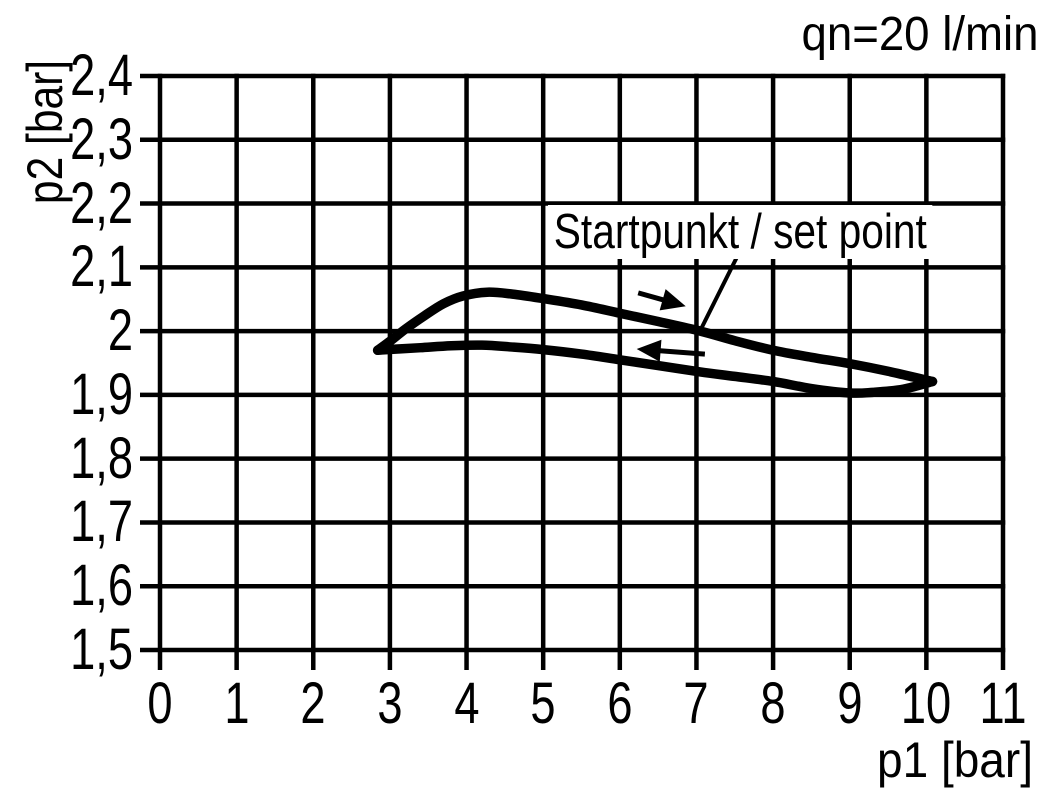 The width and height of the screenshot is (1051, 803). Describe the element at coordinates (101, 394) in the screenshot. I see `y-tick-label: 1,9` at that location.